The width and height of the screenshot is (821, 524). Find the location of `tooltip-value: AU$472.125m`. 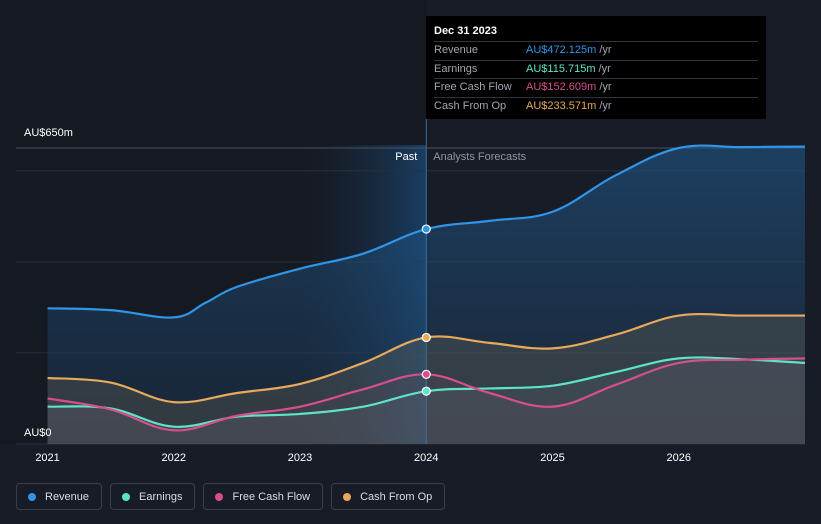

tooltip-value: AU$472.125m is located at coordinates (561, 50).